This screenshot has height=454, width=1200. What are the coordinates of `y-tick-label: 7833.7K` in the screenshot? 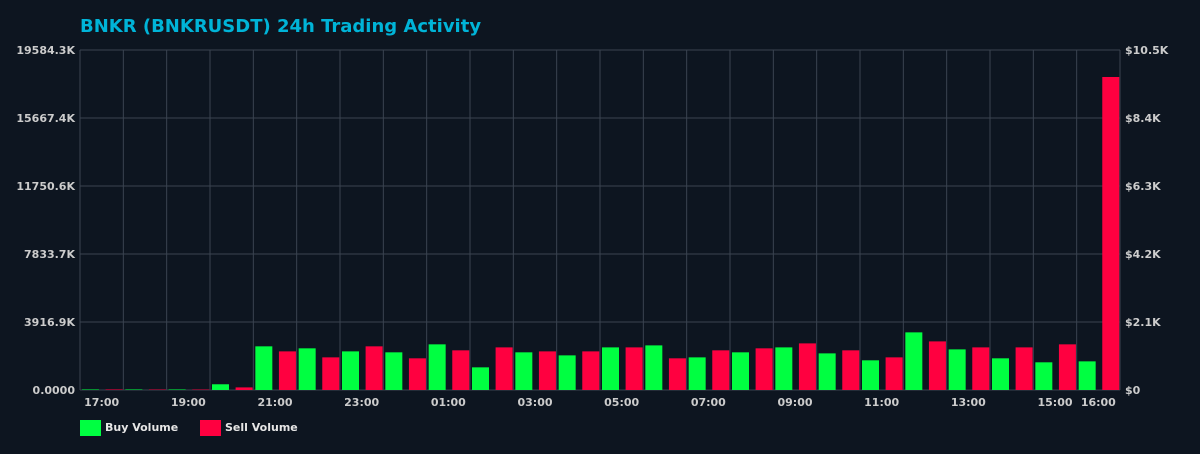 It's located at (49, 254).